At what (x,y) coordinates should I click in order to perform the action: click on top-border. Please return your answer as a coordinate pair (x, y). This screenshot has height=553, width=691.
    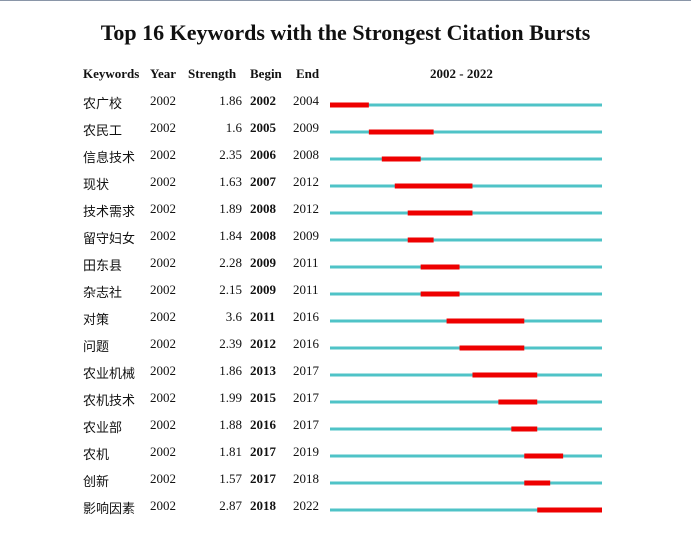
    Looking at the image, I should click on (345, 0).